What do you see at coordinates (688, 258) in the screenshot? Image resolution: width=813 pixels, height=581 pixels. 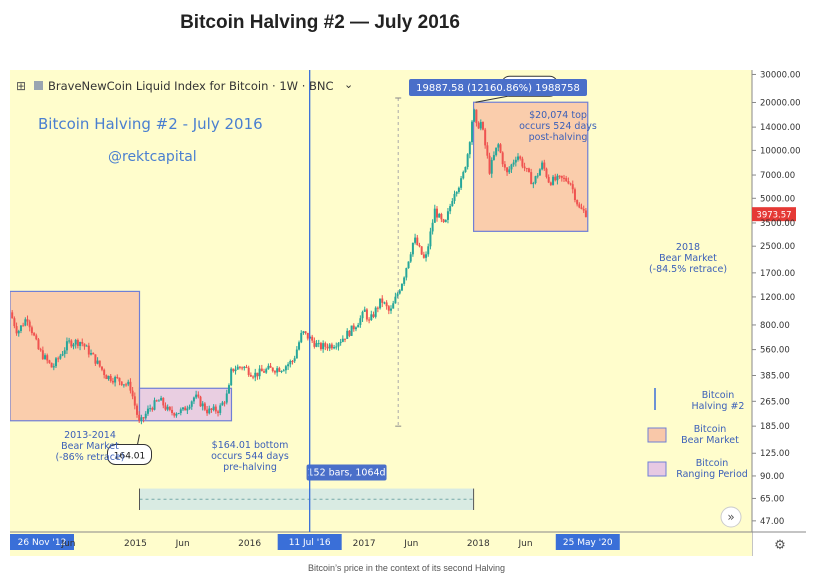 I see `bear-2018-annotation-line: Bear Market` at bounding box center [688, 258].